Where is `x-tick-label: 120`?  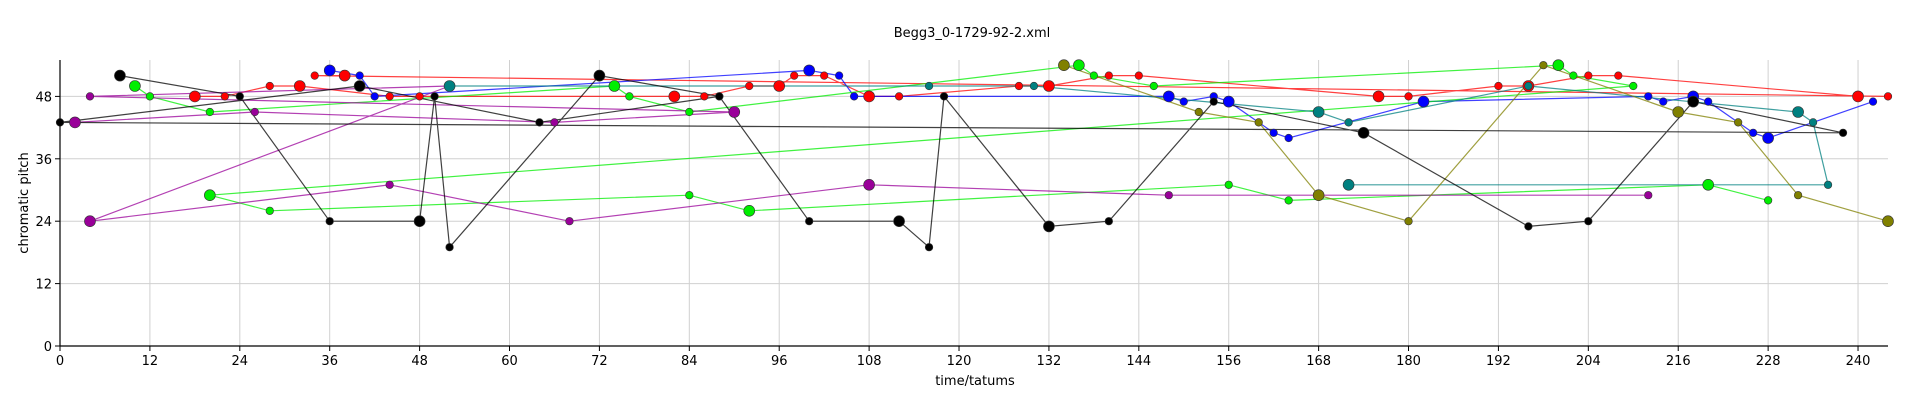 x-tick-label: 120 is located at coordinates (959, 361).